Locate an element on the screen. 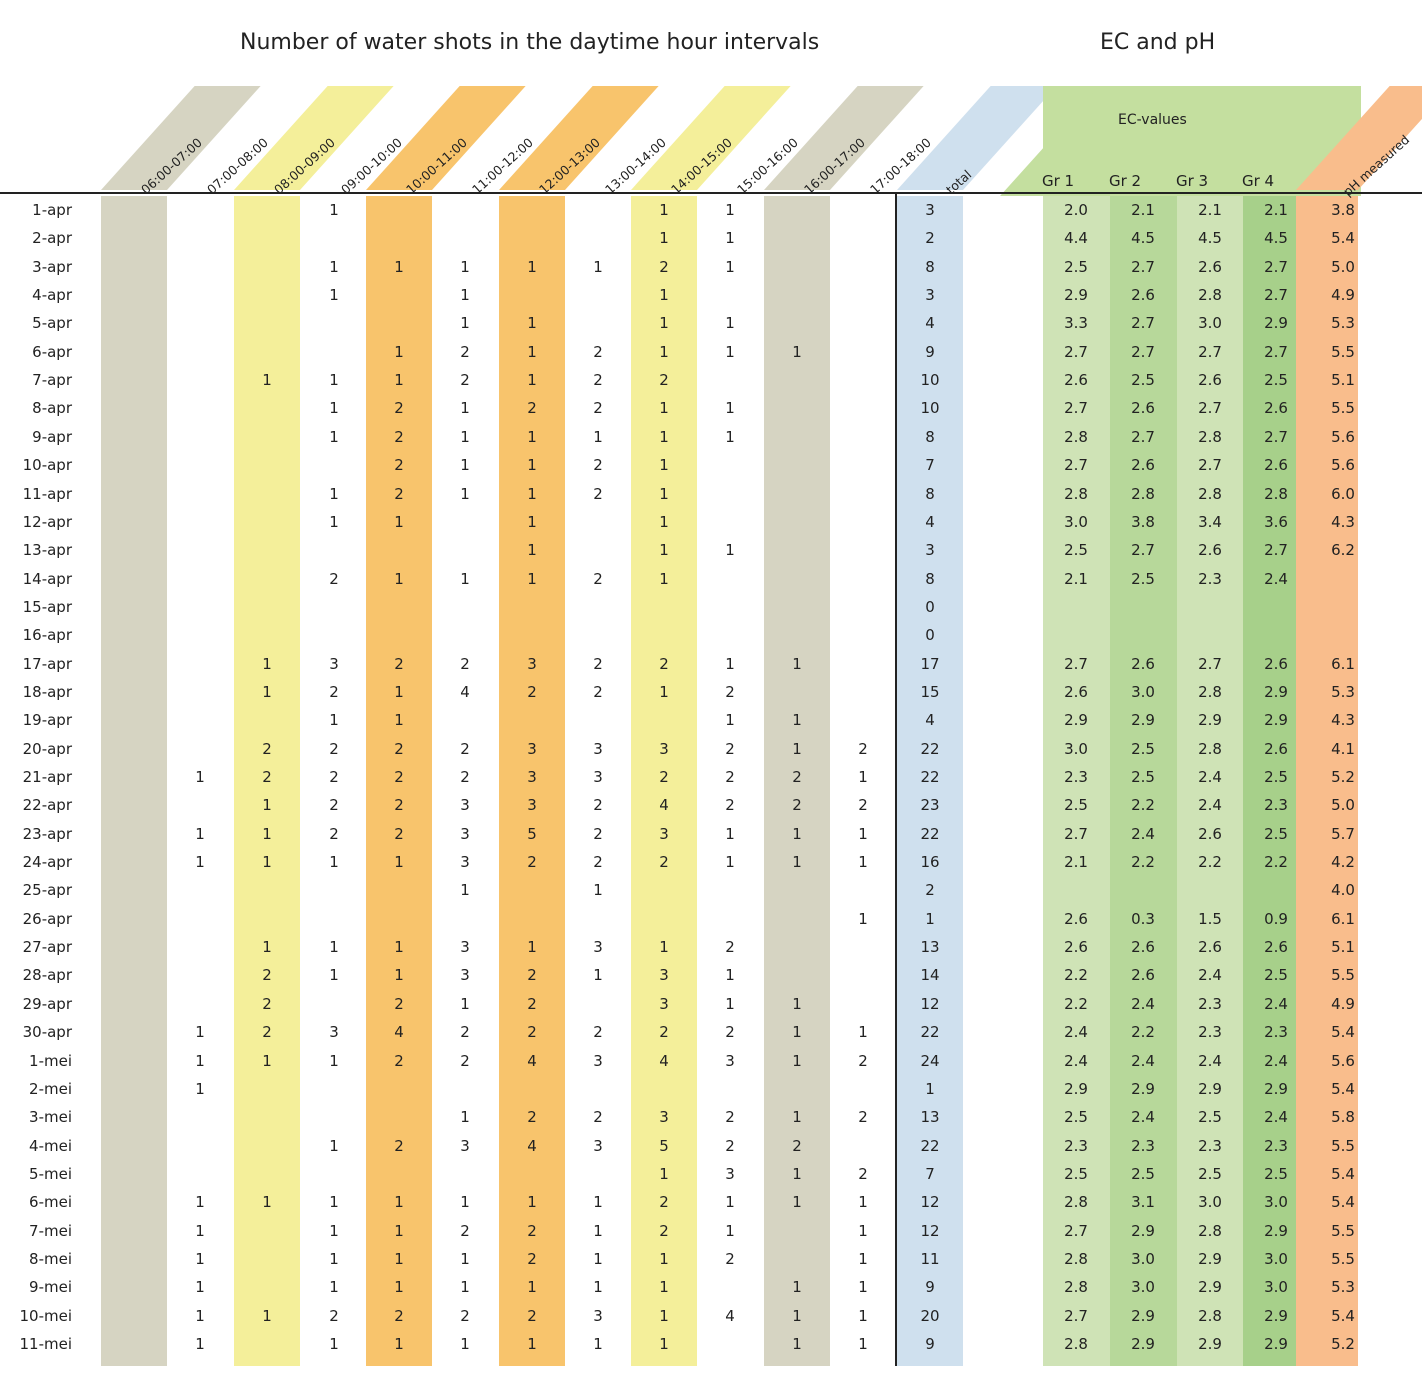  ec-header-label: Gr 3 is located at coordinates (1192, 181).